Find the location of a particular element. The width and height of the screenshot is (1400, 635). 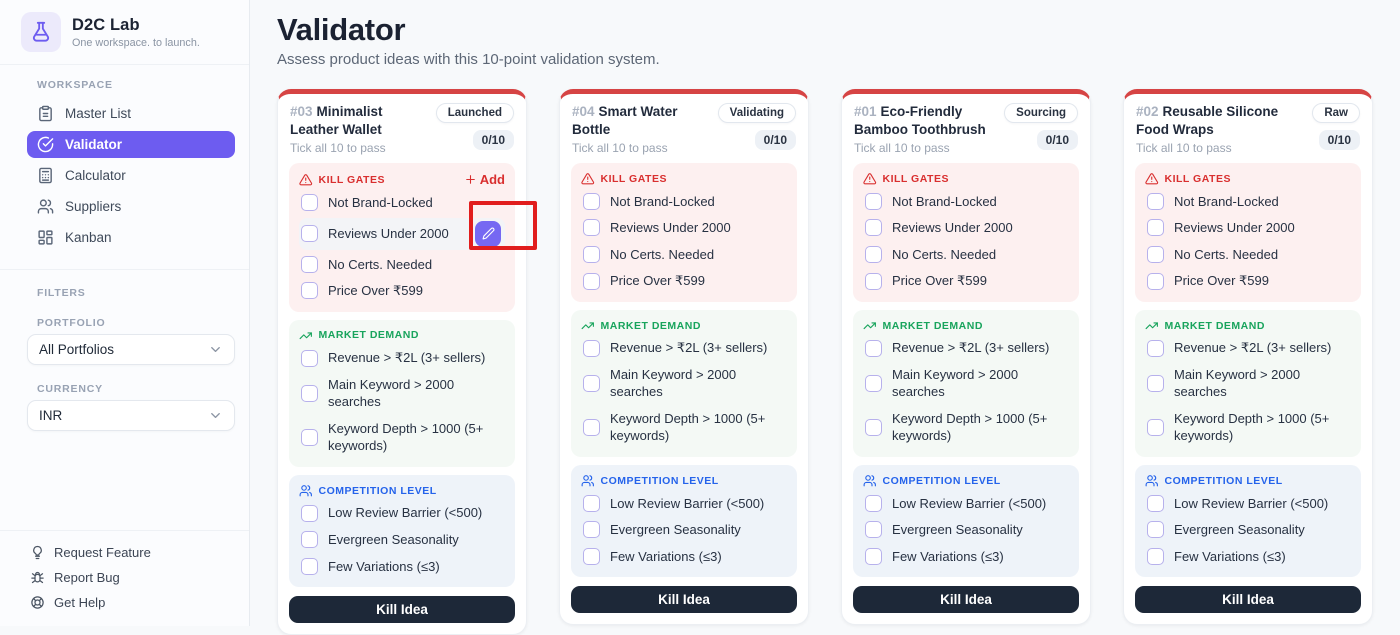

status-badge: Validating is located at coordinates (756, 113).